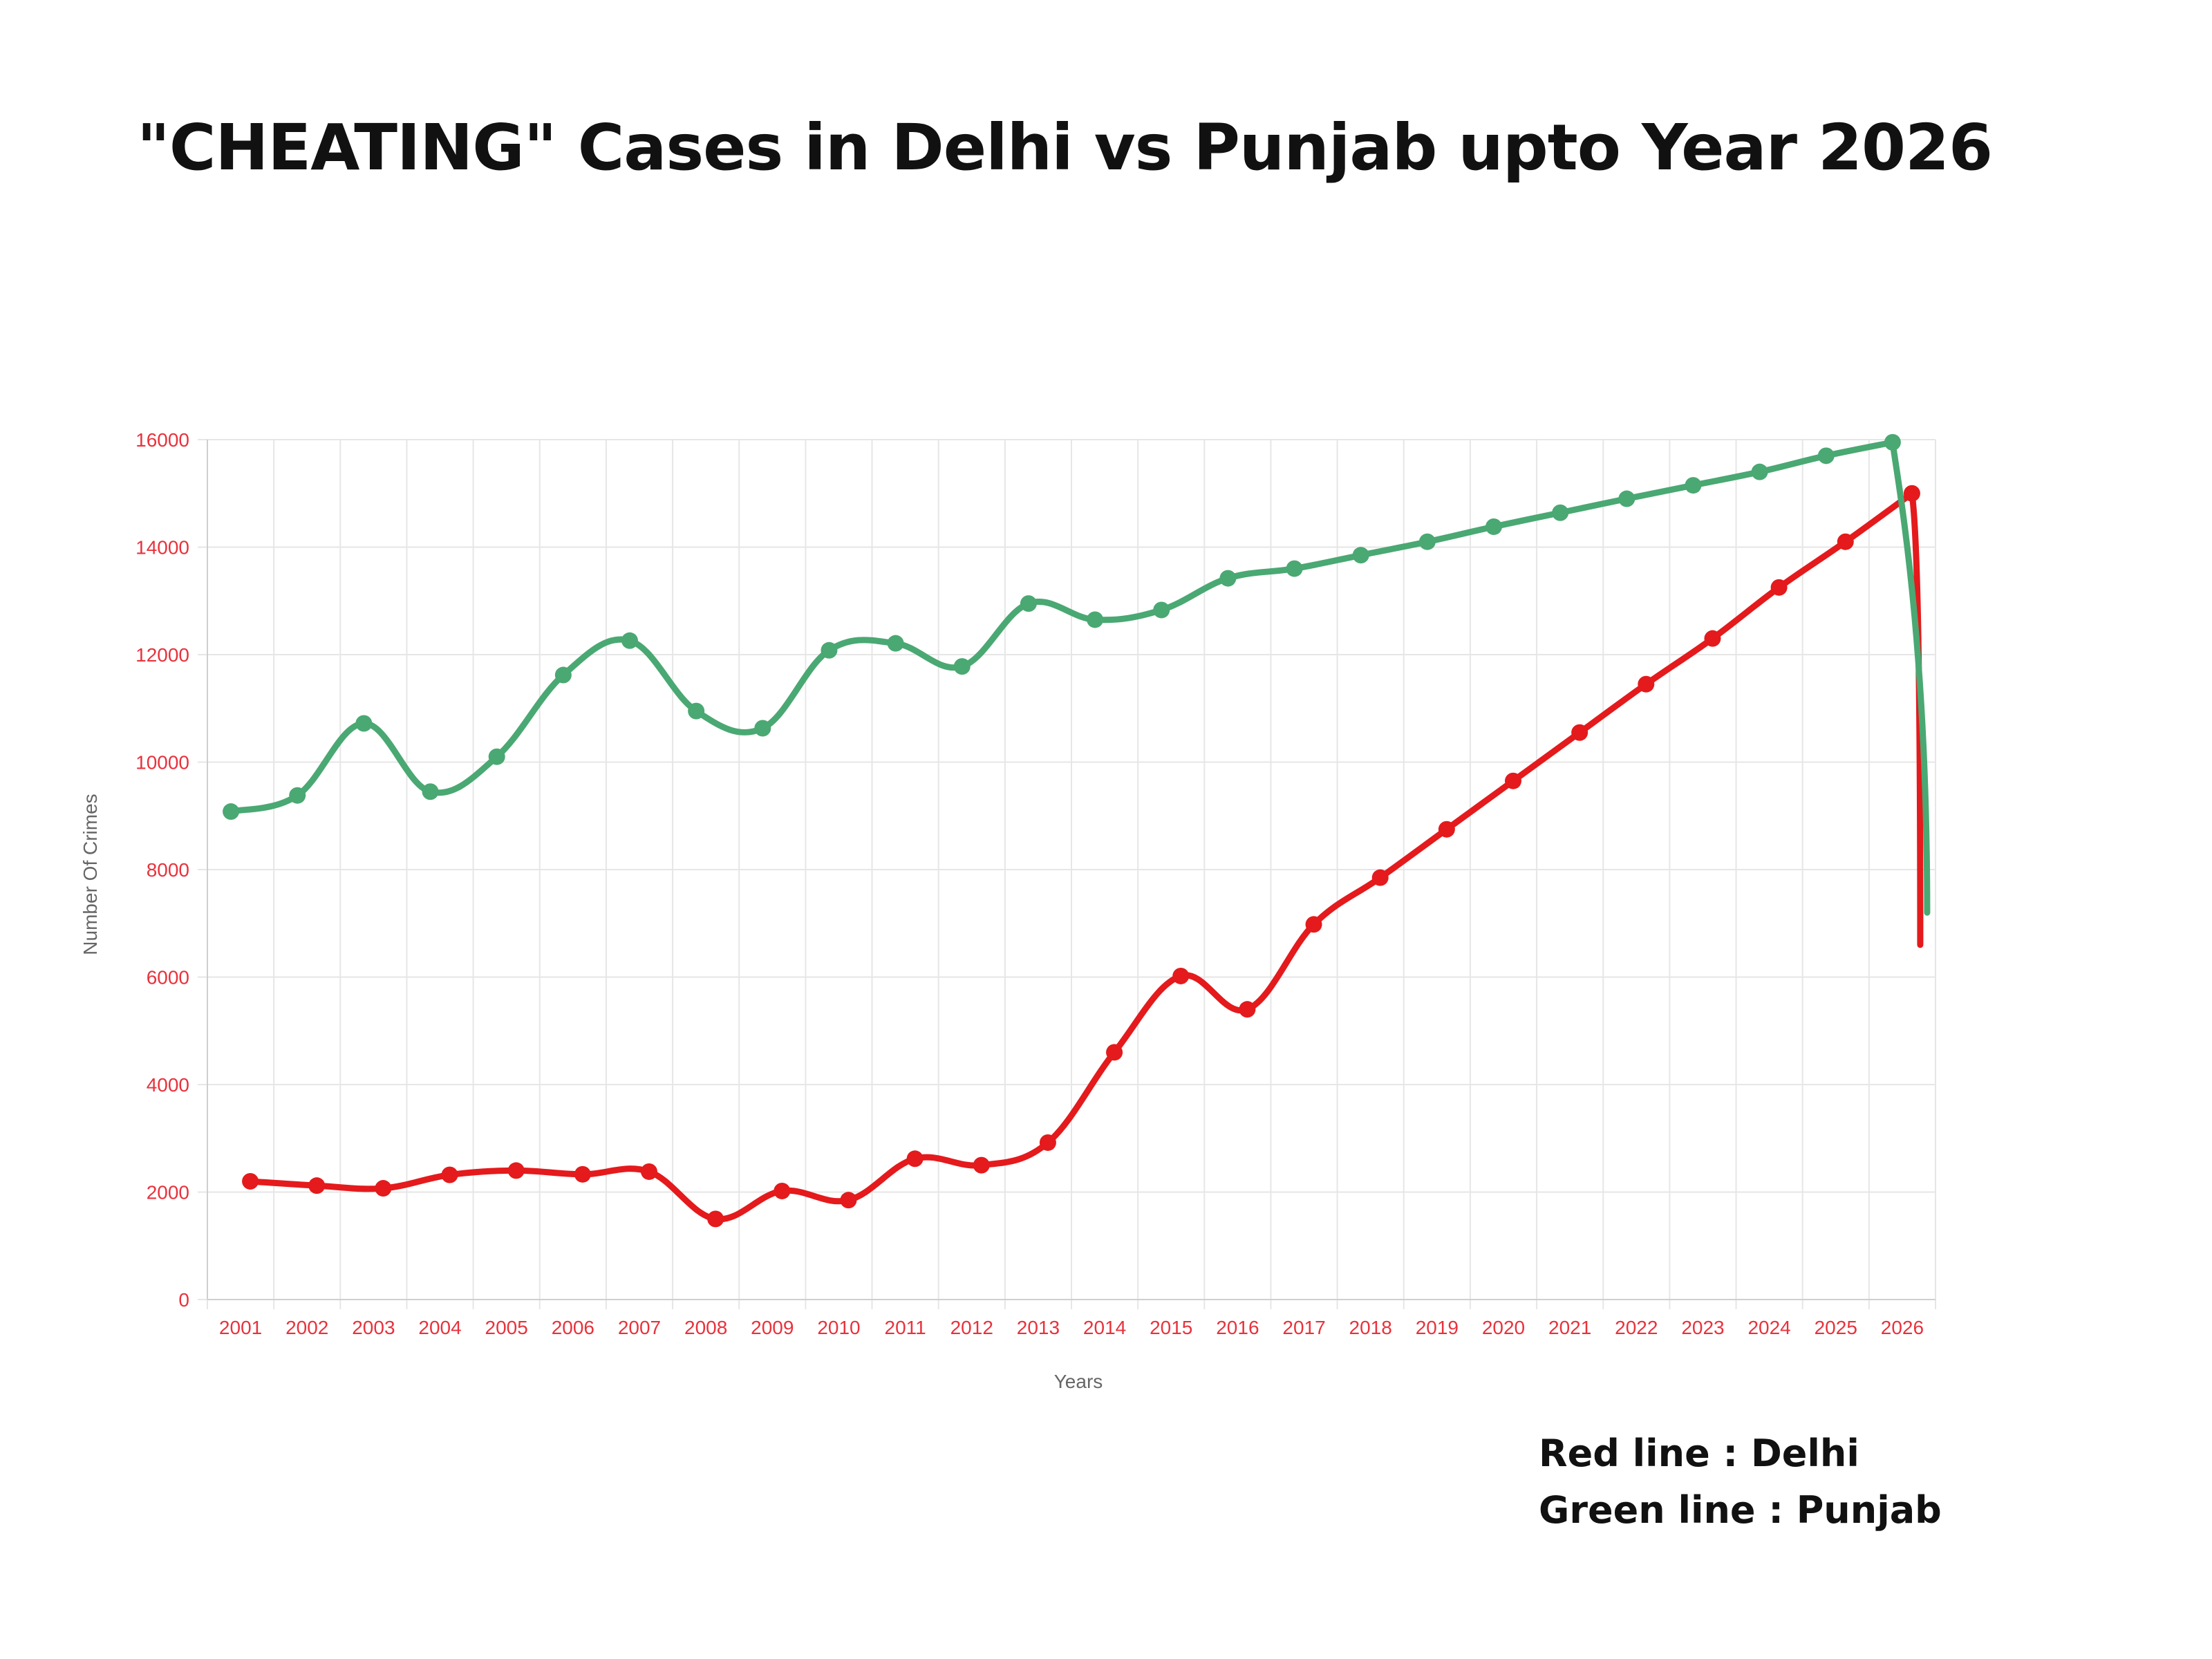 The image size is (2212, 1659). Describe the element at coordinates (184, 1300) in the screenshot. I see `y-tick-label: 0` at that location.